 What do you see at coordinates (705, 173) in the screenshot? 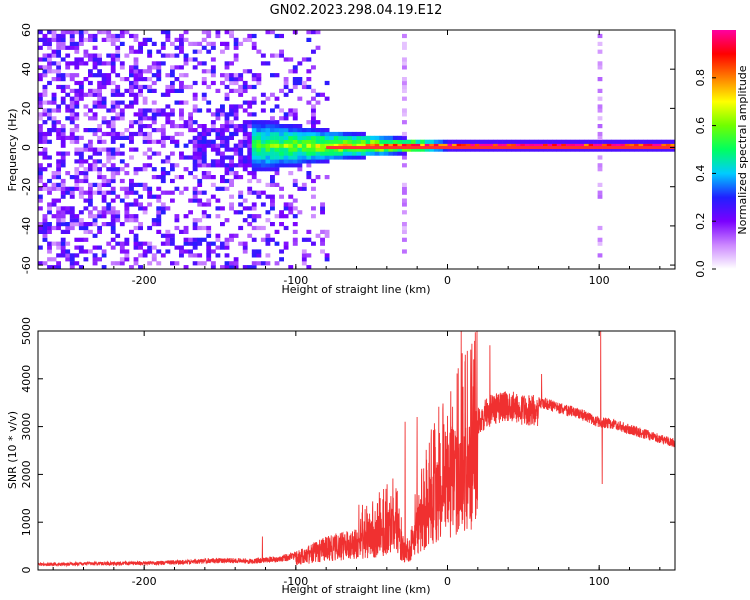
I see `colorbar-ticks: 0.00.20.40.60.8` at bounding box center [705, 173].